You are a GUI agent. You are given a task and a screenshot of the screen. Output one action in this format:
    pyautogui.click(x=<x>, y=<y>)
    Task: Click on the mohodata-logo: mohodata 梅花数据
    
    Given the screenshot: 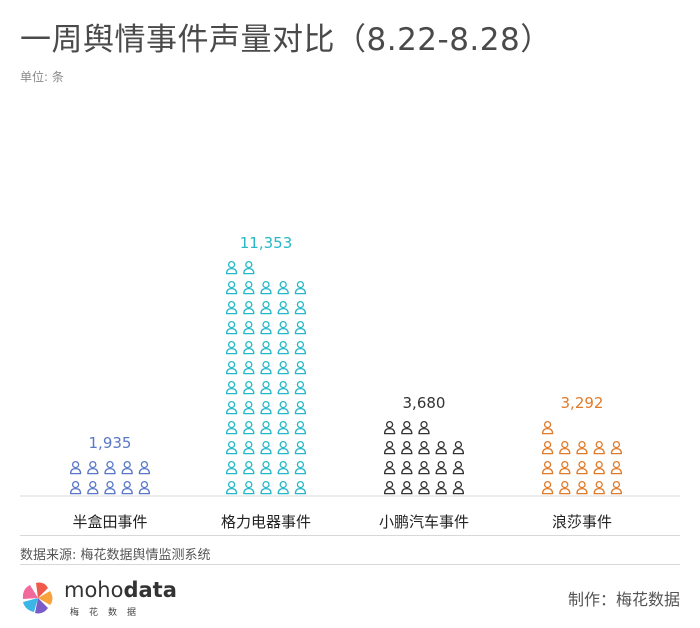 What is the action you would take?
    pyautogui.click(x=98, y=598)
    